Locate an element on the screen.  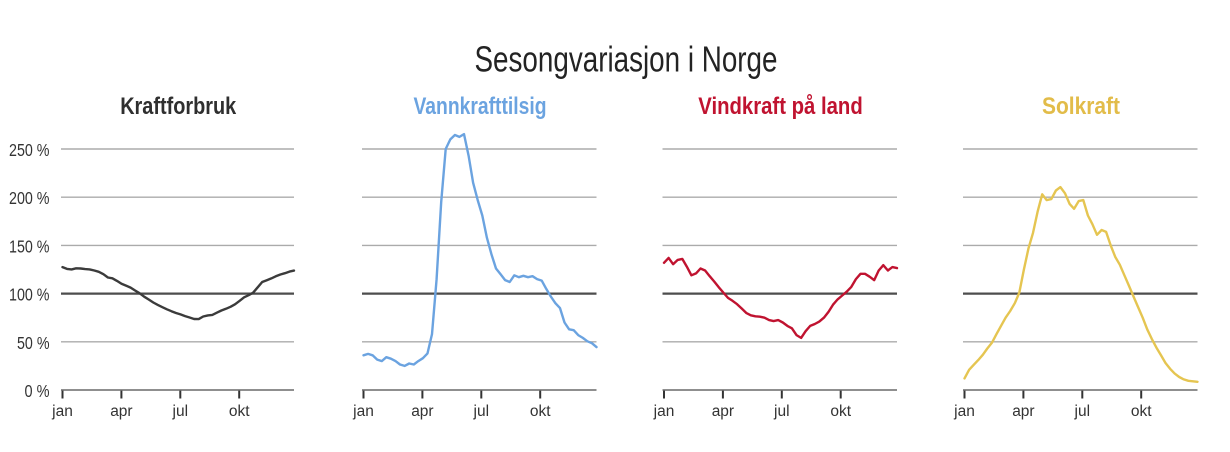
svg-text: Solkraft is located at coordinates (1081, 106).